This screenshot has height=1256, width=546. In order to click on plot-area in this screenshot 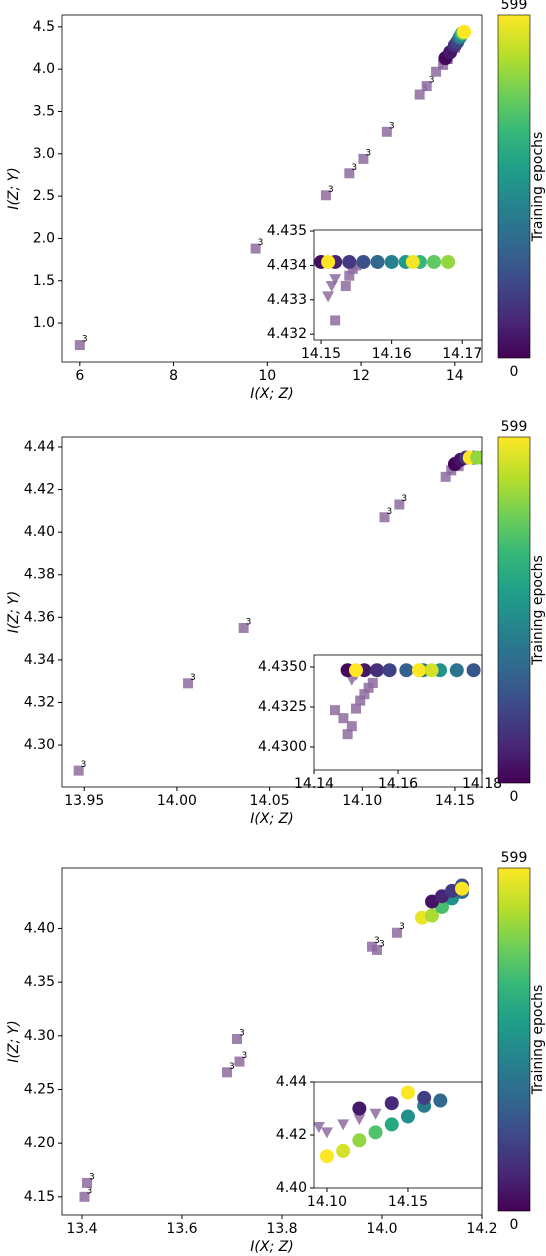, I will do `click(398, 1135)`.